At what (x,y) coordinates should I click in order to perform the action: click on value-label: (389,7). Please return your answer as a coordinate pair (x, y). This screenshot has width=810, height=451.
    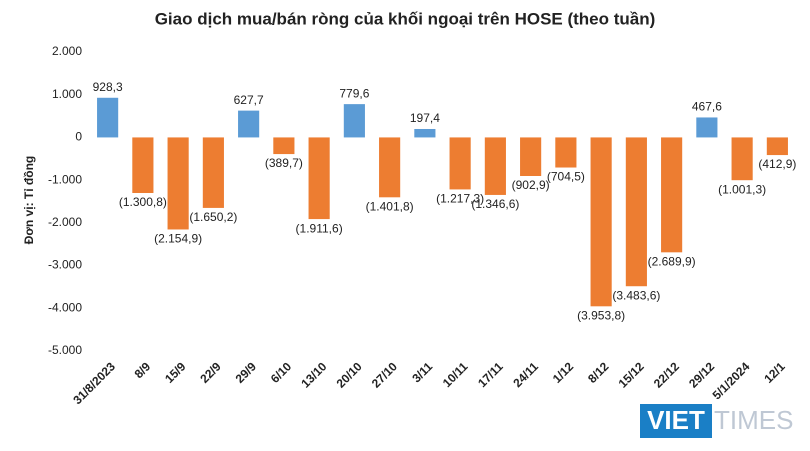
    Looking at the image, I should click on (284, 163).